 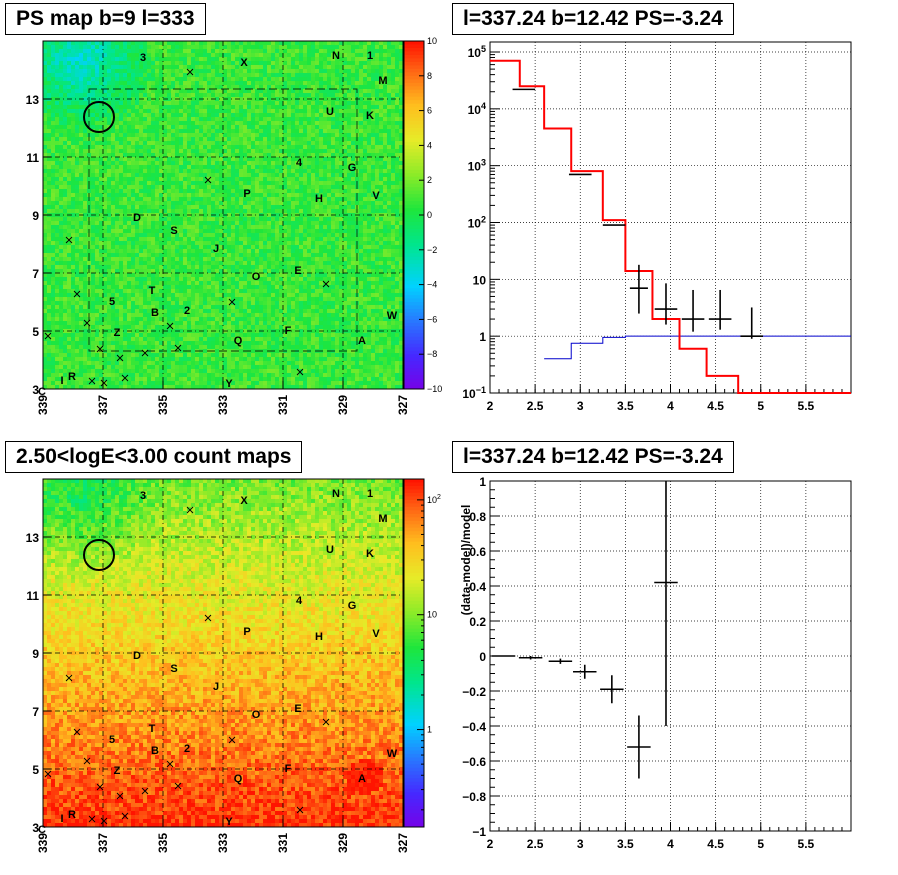 What do you see at coordinates (42, 830) in the screenshot?
I see `source-label: C` at bounding box center [42, 830].